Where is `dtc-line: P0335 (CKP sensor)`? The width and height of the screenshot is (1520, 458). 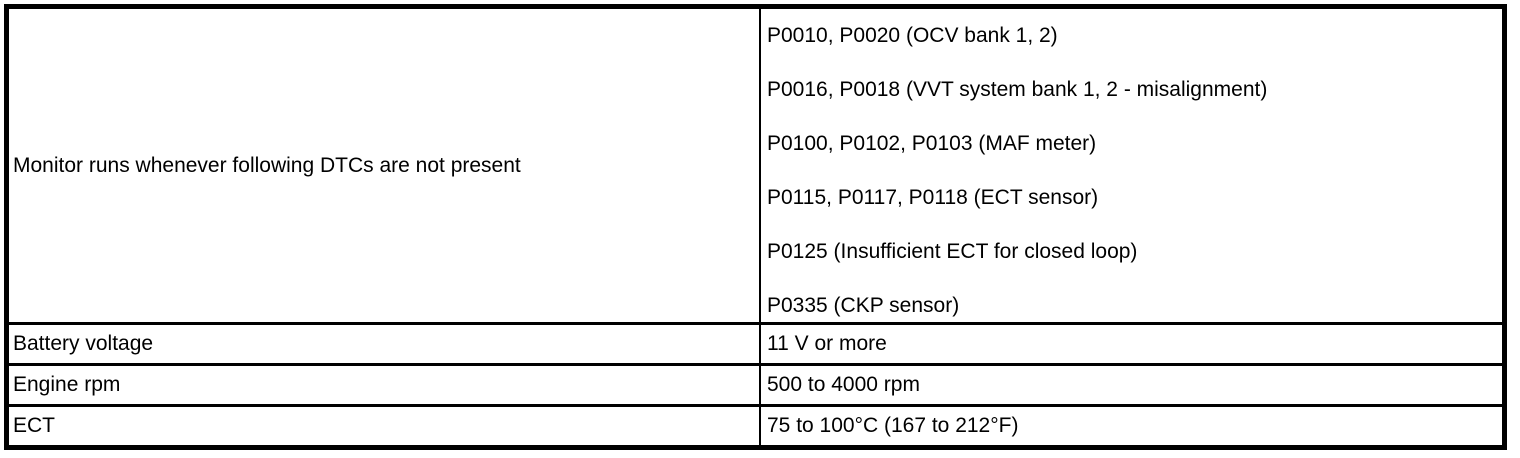
dtc-line: P0335 (CKP sensor) is located at coordinates (863, 306).